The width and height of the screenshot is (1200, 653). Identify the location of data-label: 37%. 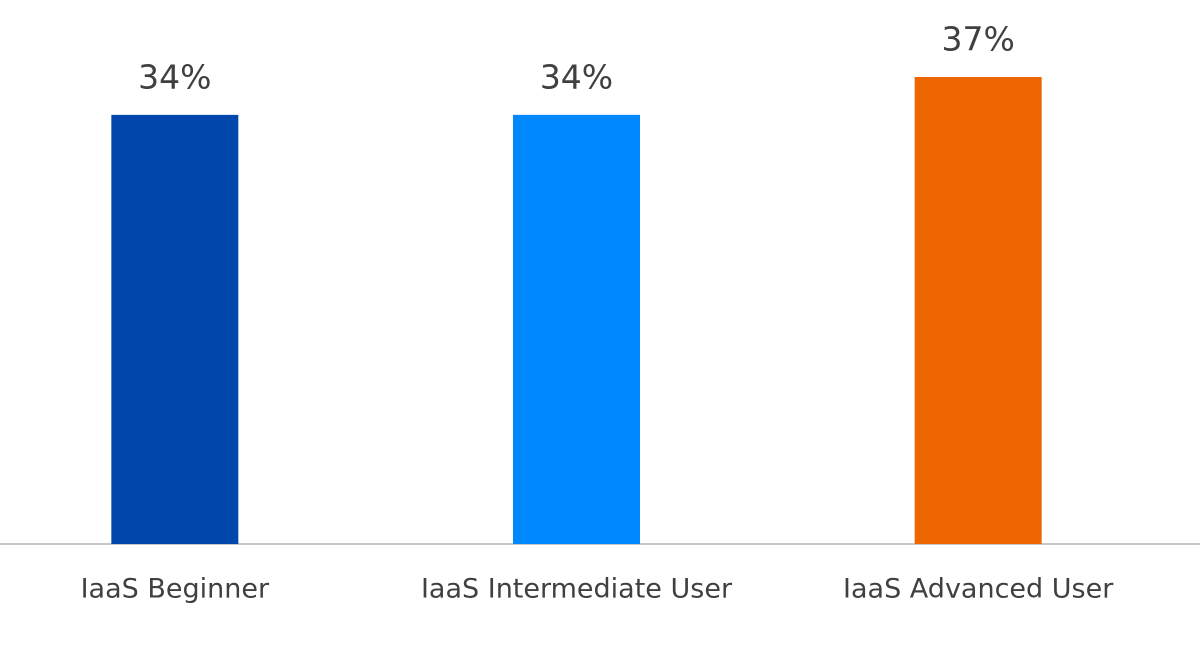
(977, 39).